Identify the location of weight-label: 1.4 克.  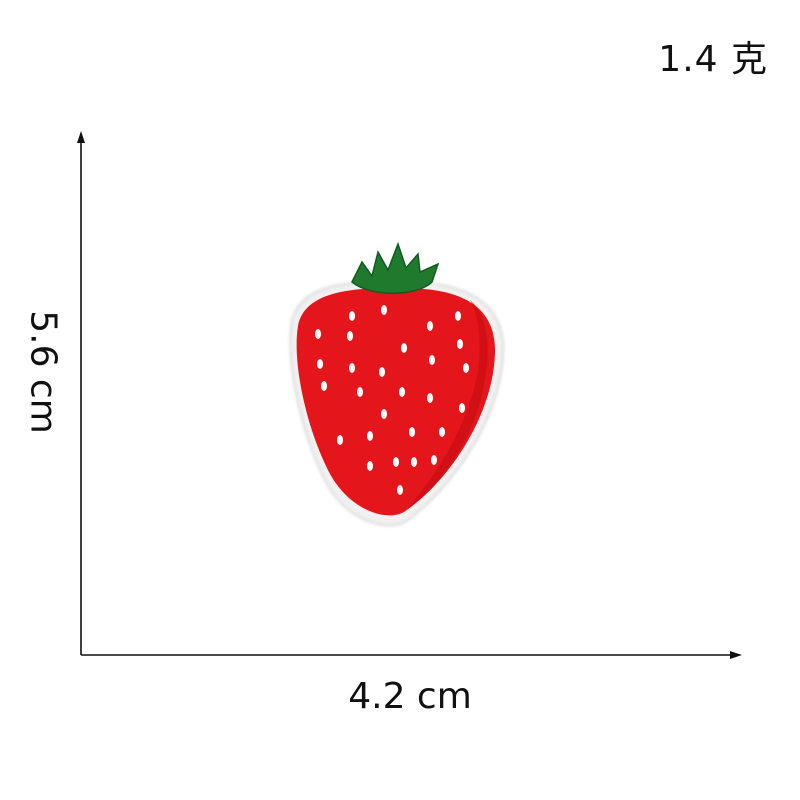
(713, 59).